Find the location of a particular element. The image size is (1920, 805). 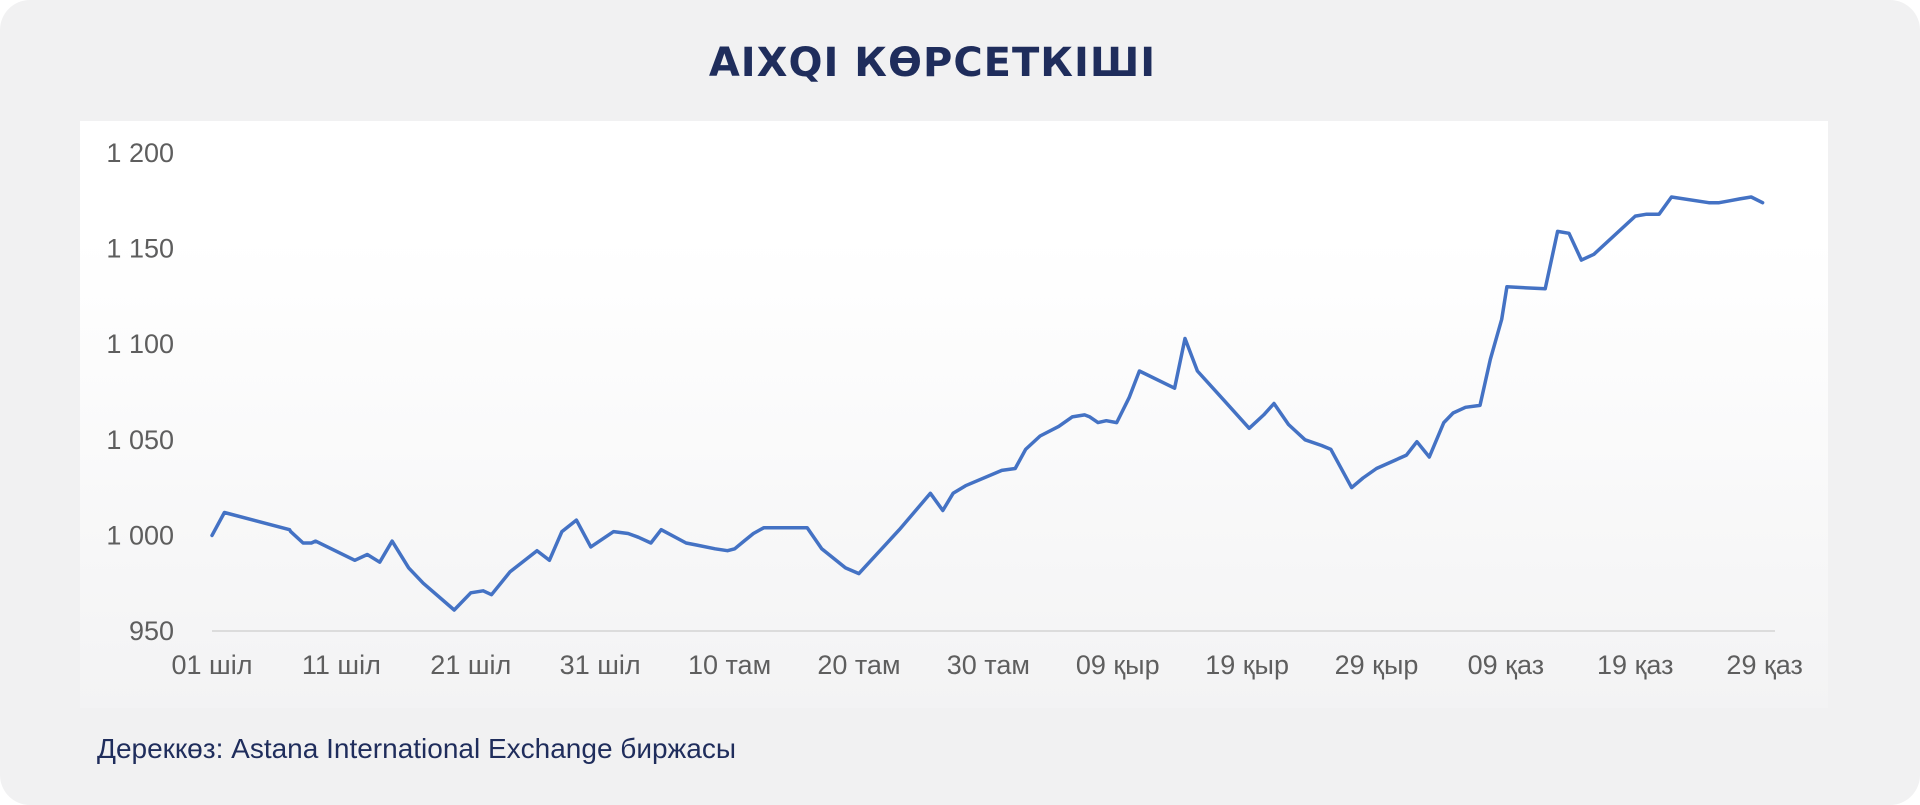

x-tick-label: 11 шіл is located at coordinates (341, 665).